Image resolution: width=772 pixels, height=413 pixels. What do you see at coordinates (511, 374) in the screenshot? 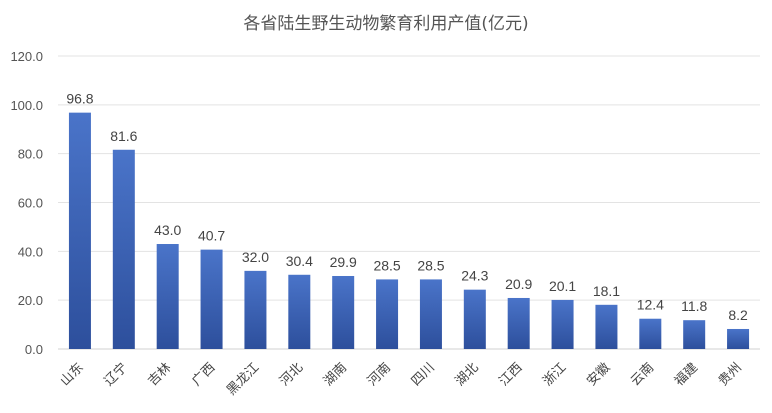
I see `x-tick-label: 江西` at bounding box center [511, 374].